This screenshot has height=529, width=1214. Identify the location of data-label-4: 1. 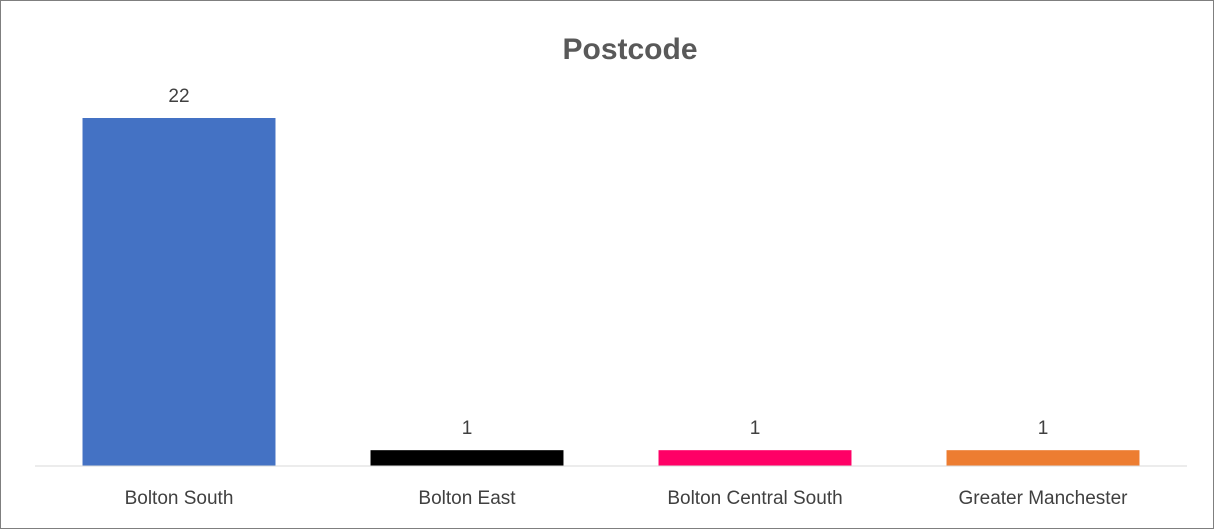
(1043, 428).